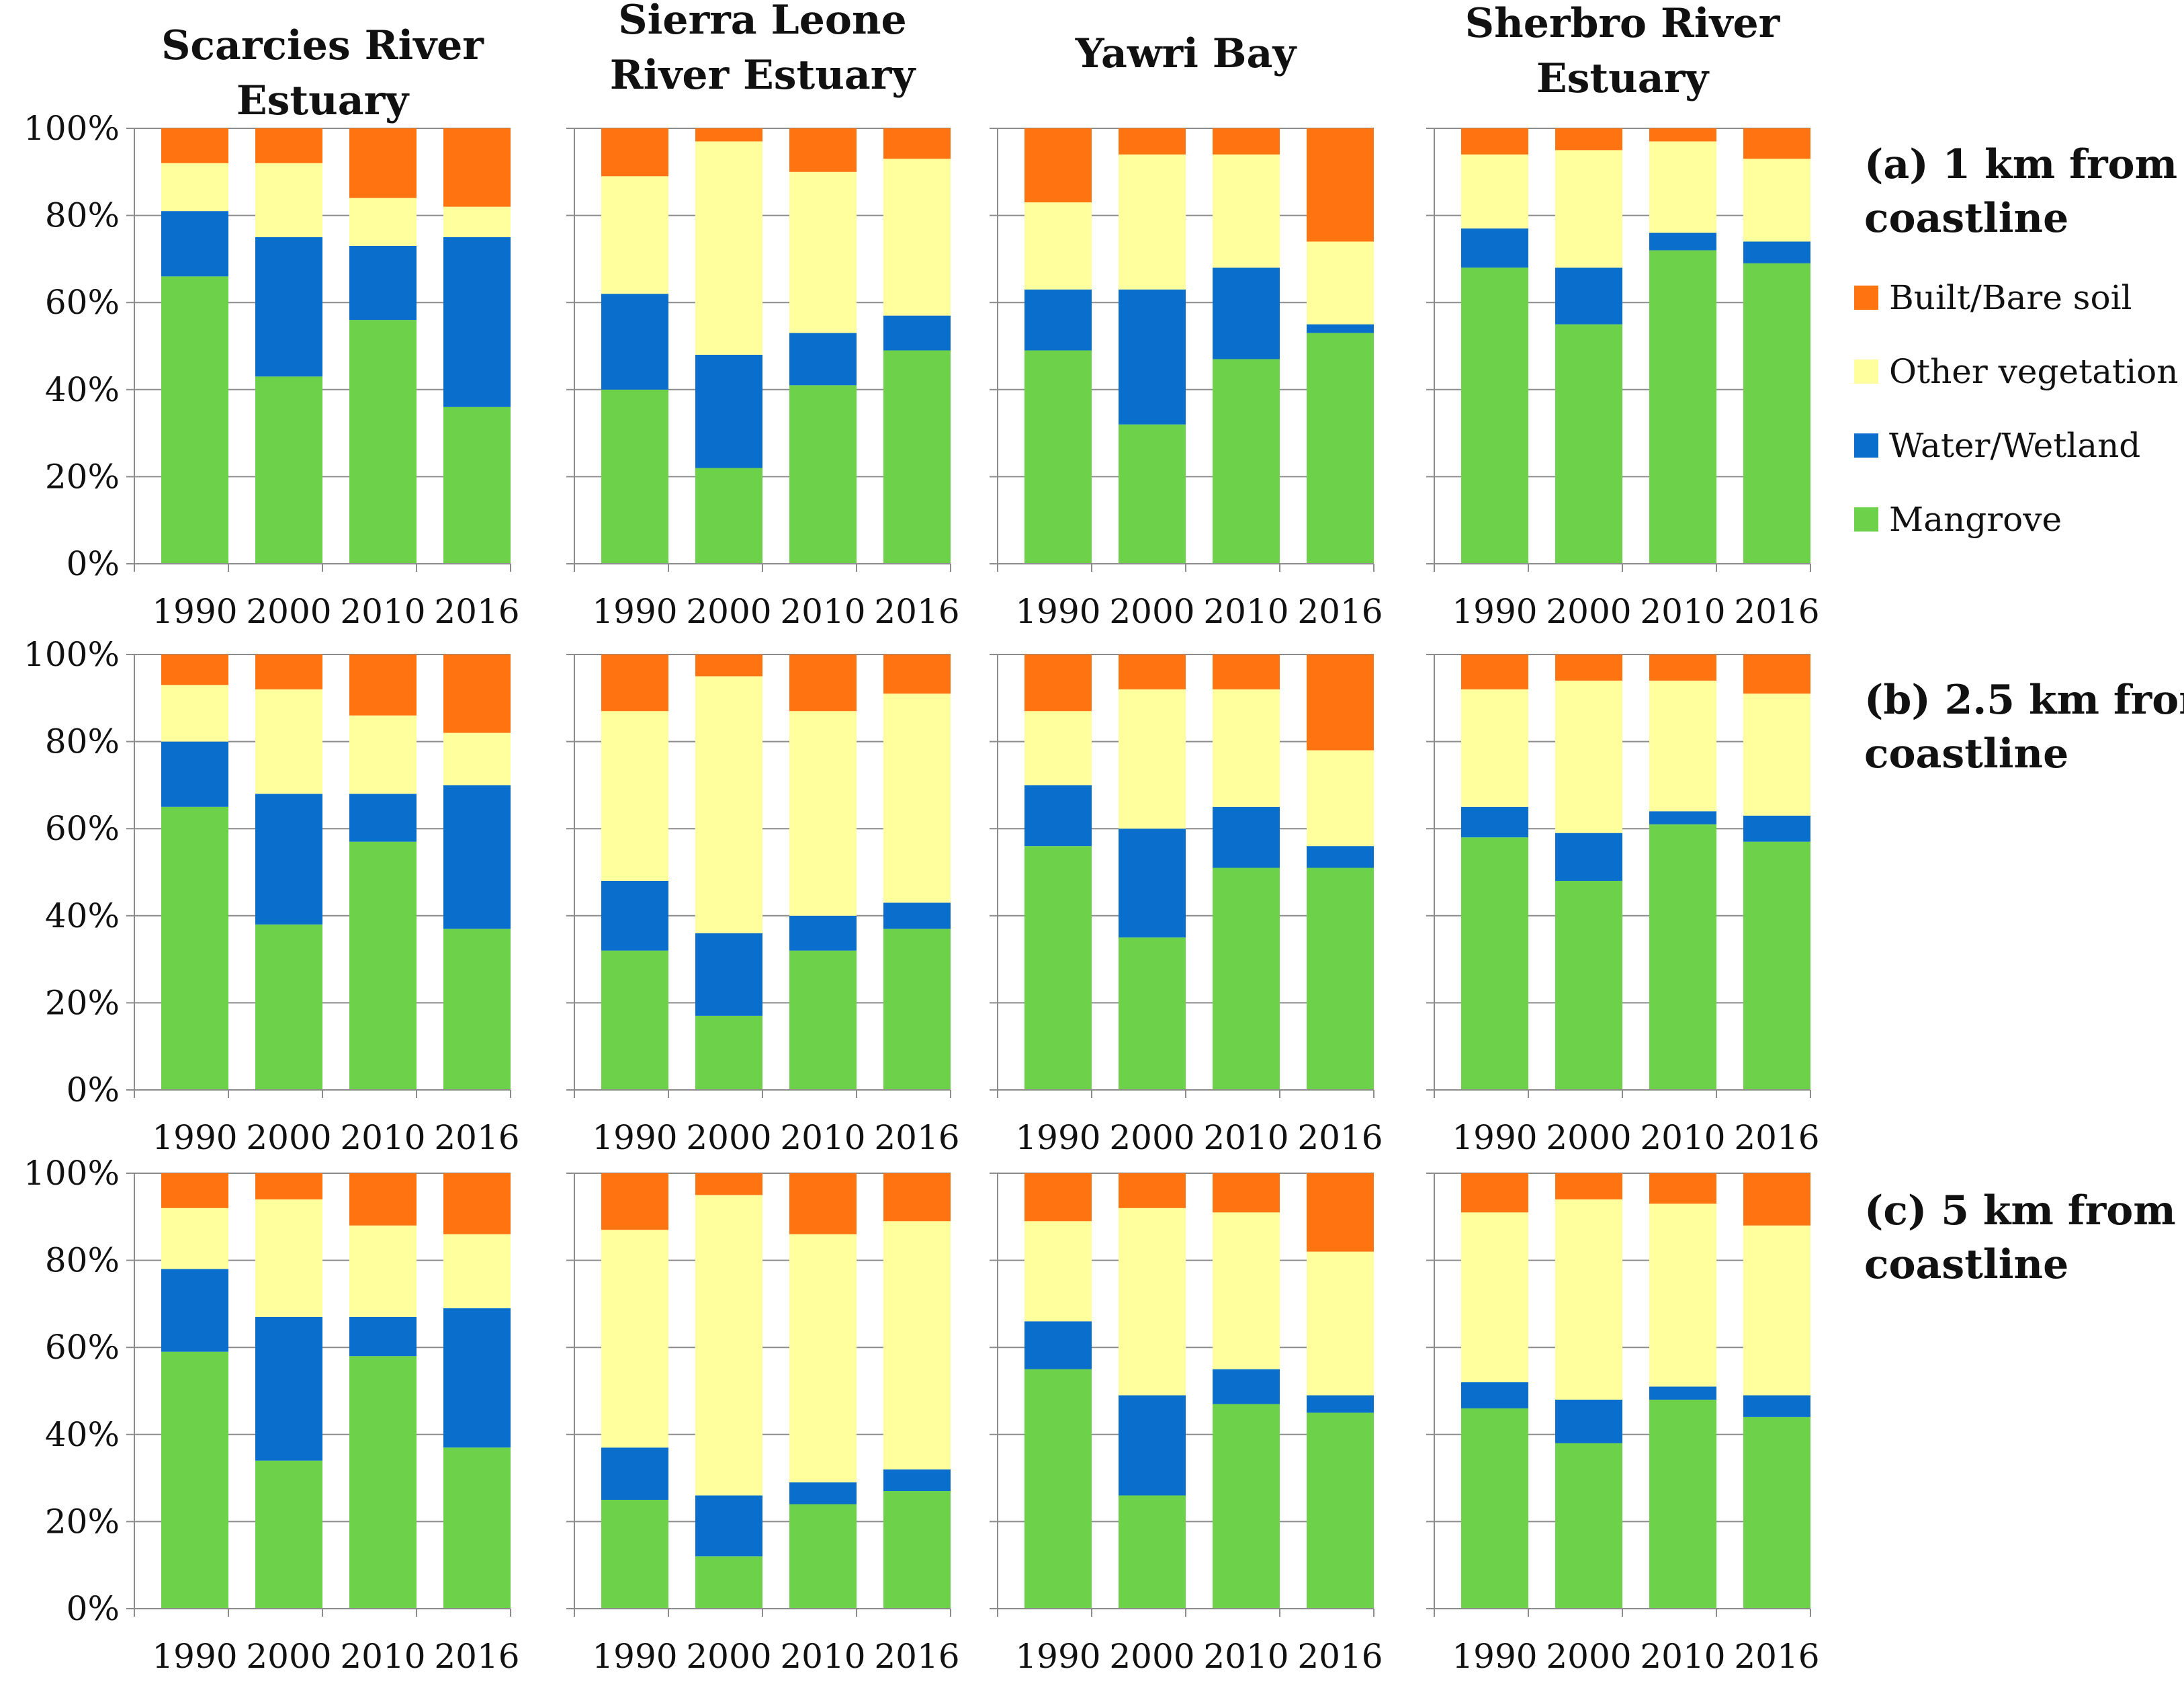 This screenshot has width=2184, height=1694. I want to click on legend-label: Mangrove, so click(1976, 519).